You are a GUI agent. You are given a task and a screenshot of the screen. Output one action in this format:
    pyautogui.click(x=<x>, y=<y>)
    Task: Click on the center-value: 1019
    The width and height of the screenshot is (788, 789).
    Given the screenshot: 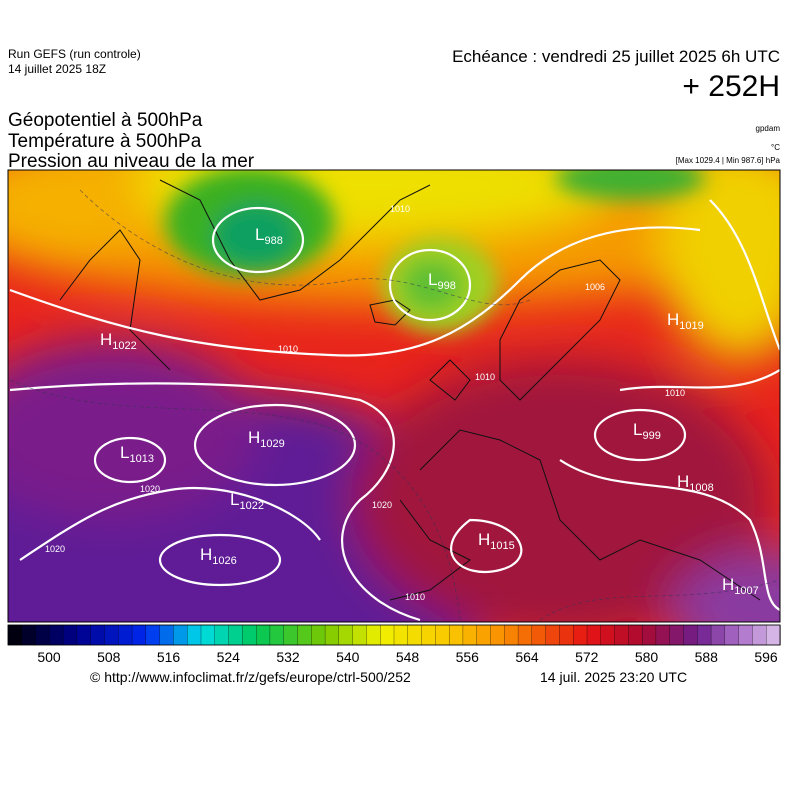 What is the action you would take?
    pyautogui.click(x=691, y=326)
    